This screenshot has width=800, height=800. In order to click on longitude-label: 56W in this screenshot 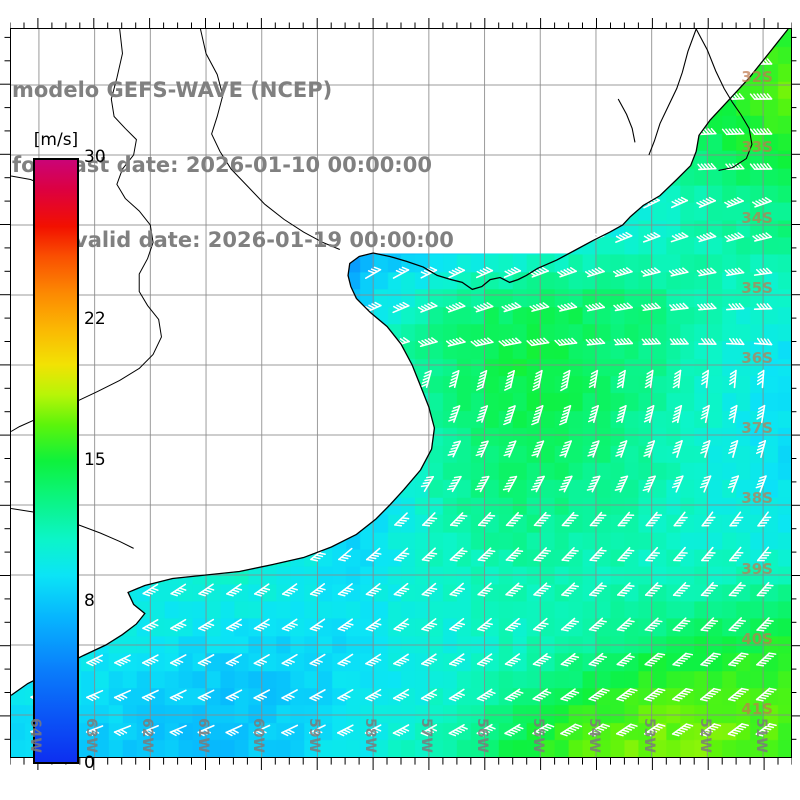, I will do `click(481, 735)`.